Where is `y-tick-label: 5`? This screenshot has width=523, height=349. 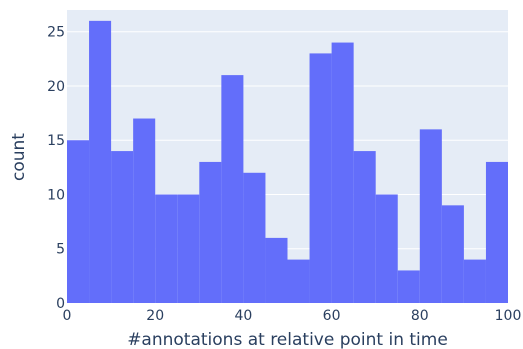 y-tick-label: 5 is located at coordinates (60, 250).